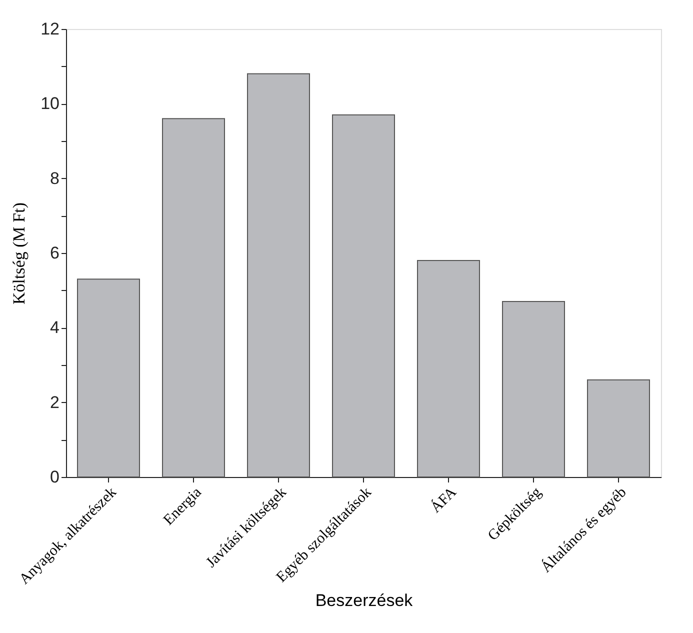 This screenshot has height=633, width=693. I want to click on y-tick-label: 10, so click(50, 104).